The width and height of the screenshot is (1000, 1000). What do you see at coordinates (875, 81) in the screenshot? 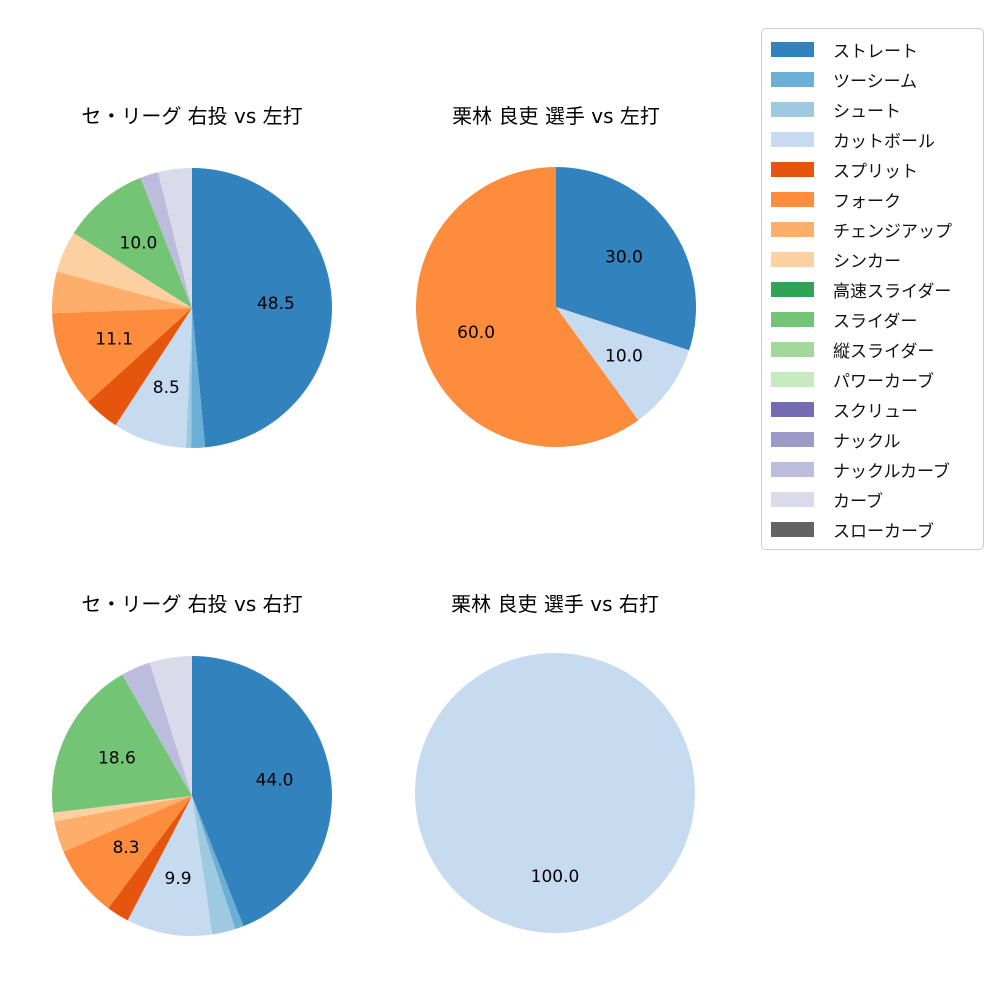
I see `legend-label: ツーシーム` at bounding box center [875, 81].